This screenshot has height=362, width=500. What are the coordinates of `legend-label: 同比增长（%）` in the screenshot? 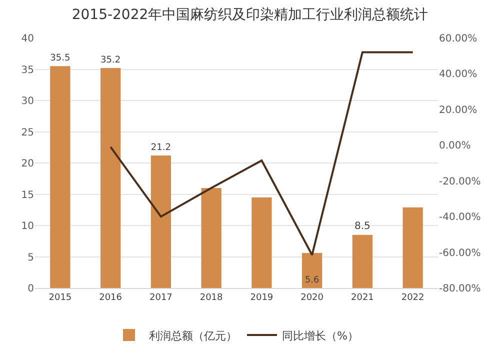 It's located at (320, 335).